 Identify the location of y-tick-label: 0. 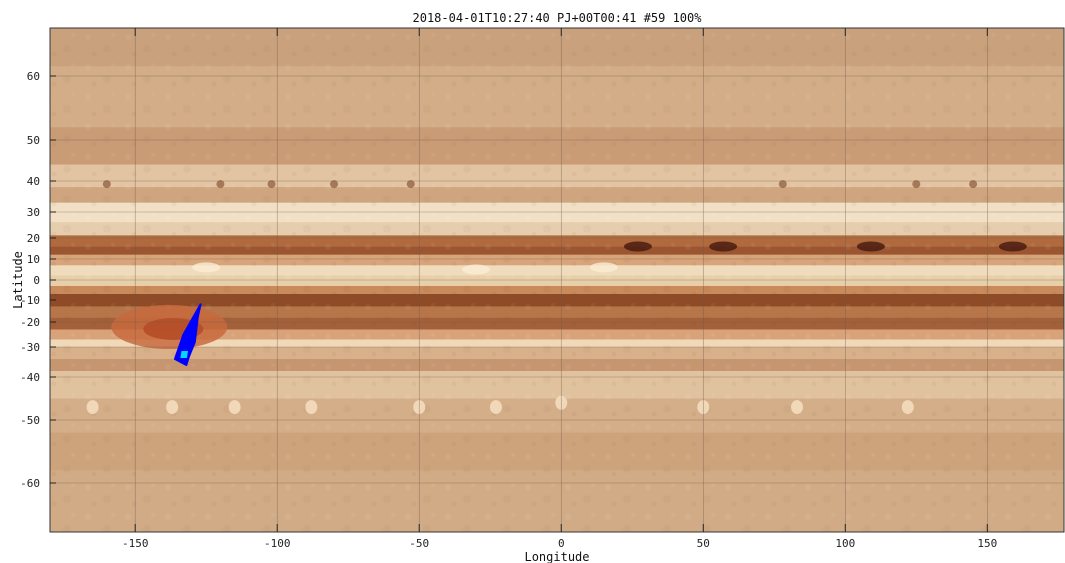
(36, 280).